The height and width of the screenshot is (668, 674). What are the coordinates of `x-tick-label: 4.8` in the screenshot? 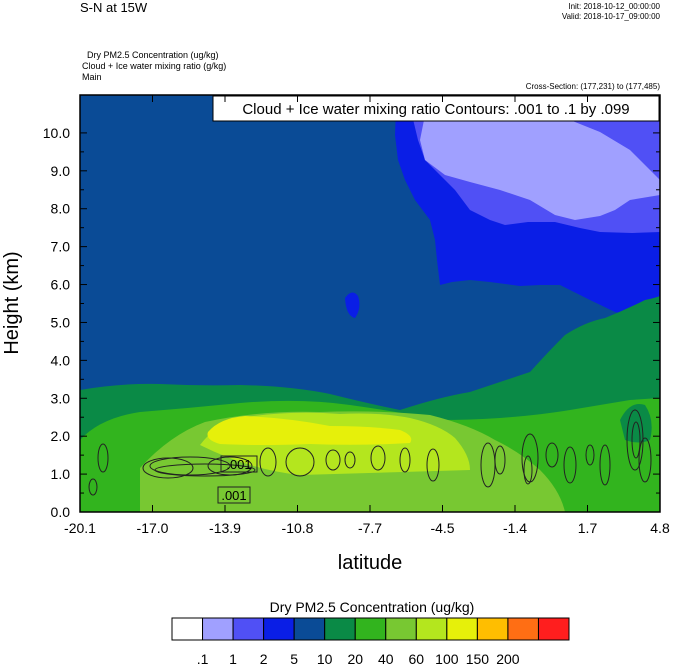 It's located at (660, 528).